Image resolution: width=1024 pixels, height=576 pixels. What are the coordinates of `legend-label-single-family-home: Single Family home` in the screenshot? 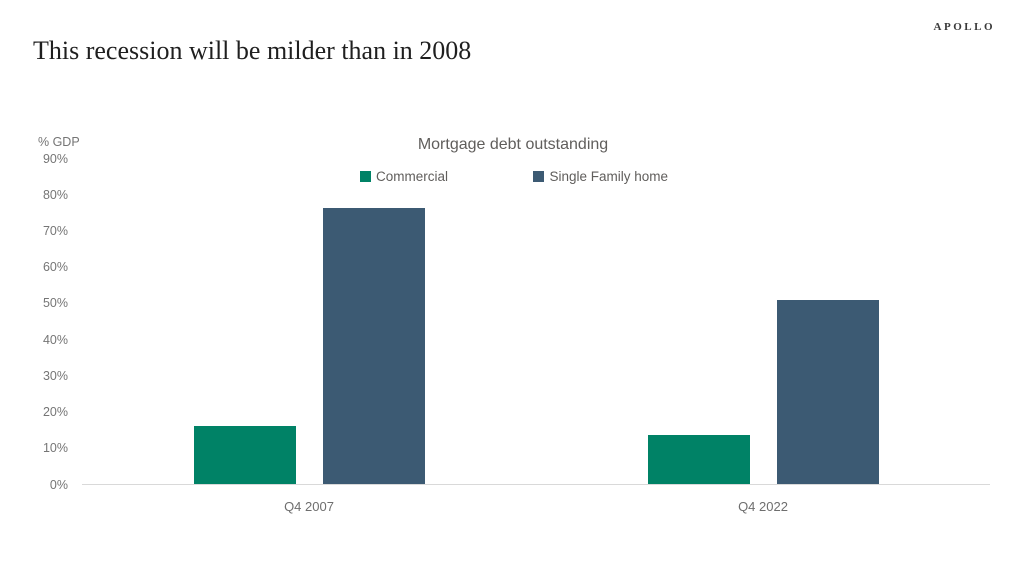 It's located at (608, 176).